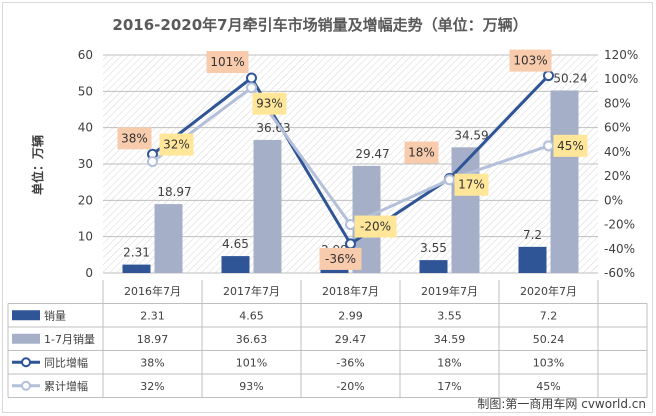 The width and height of the screenshot is (656, 416). I want to click on y-tick-label: 10, so click(85, 237).